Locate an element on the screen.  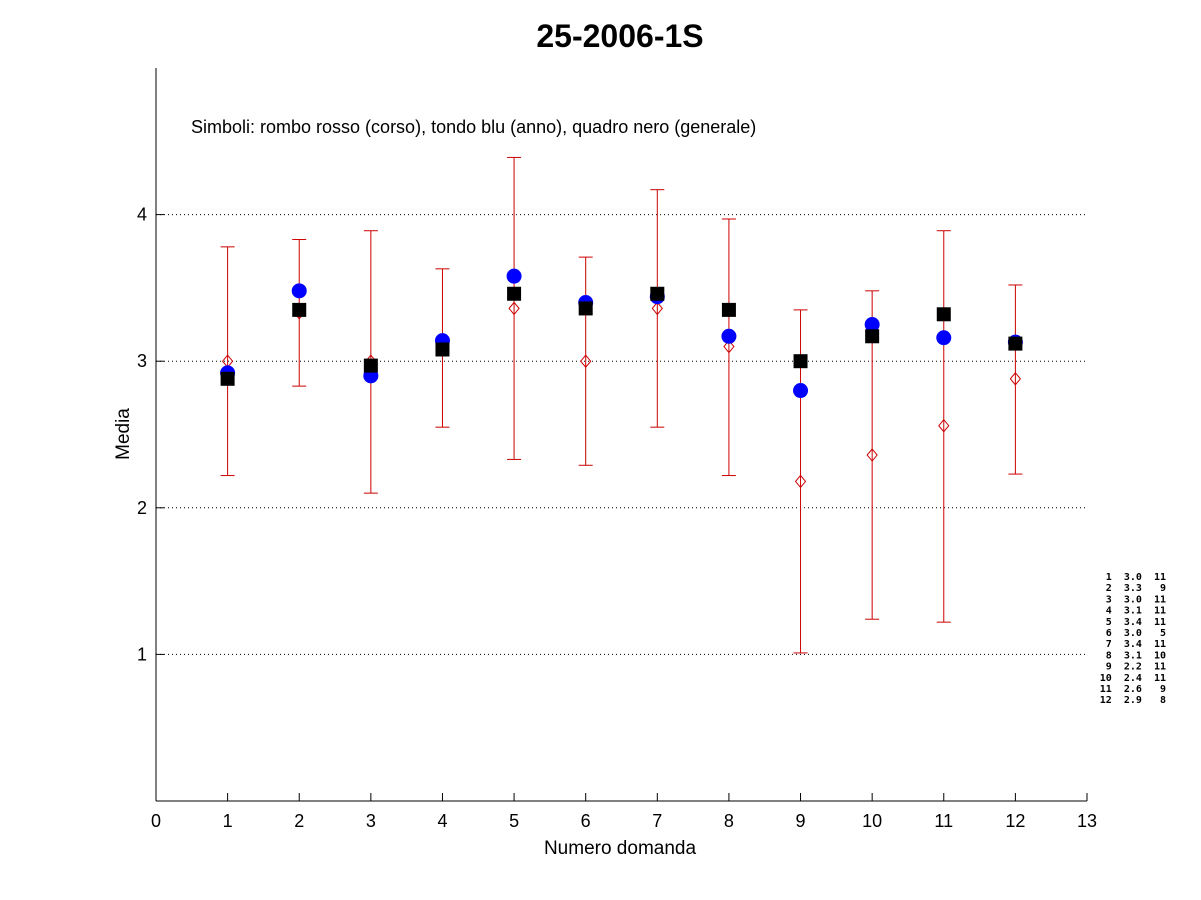
x-tick-label: 13 is located at coordinates (1087, 821).